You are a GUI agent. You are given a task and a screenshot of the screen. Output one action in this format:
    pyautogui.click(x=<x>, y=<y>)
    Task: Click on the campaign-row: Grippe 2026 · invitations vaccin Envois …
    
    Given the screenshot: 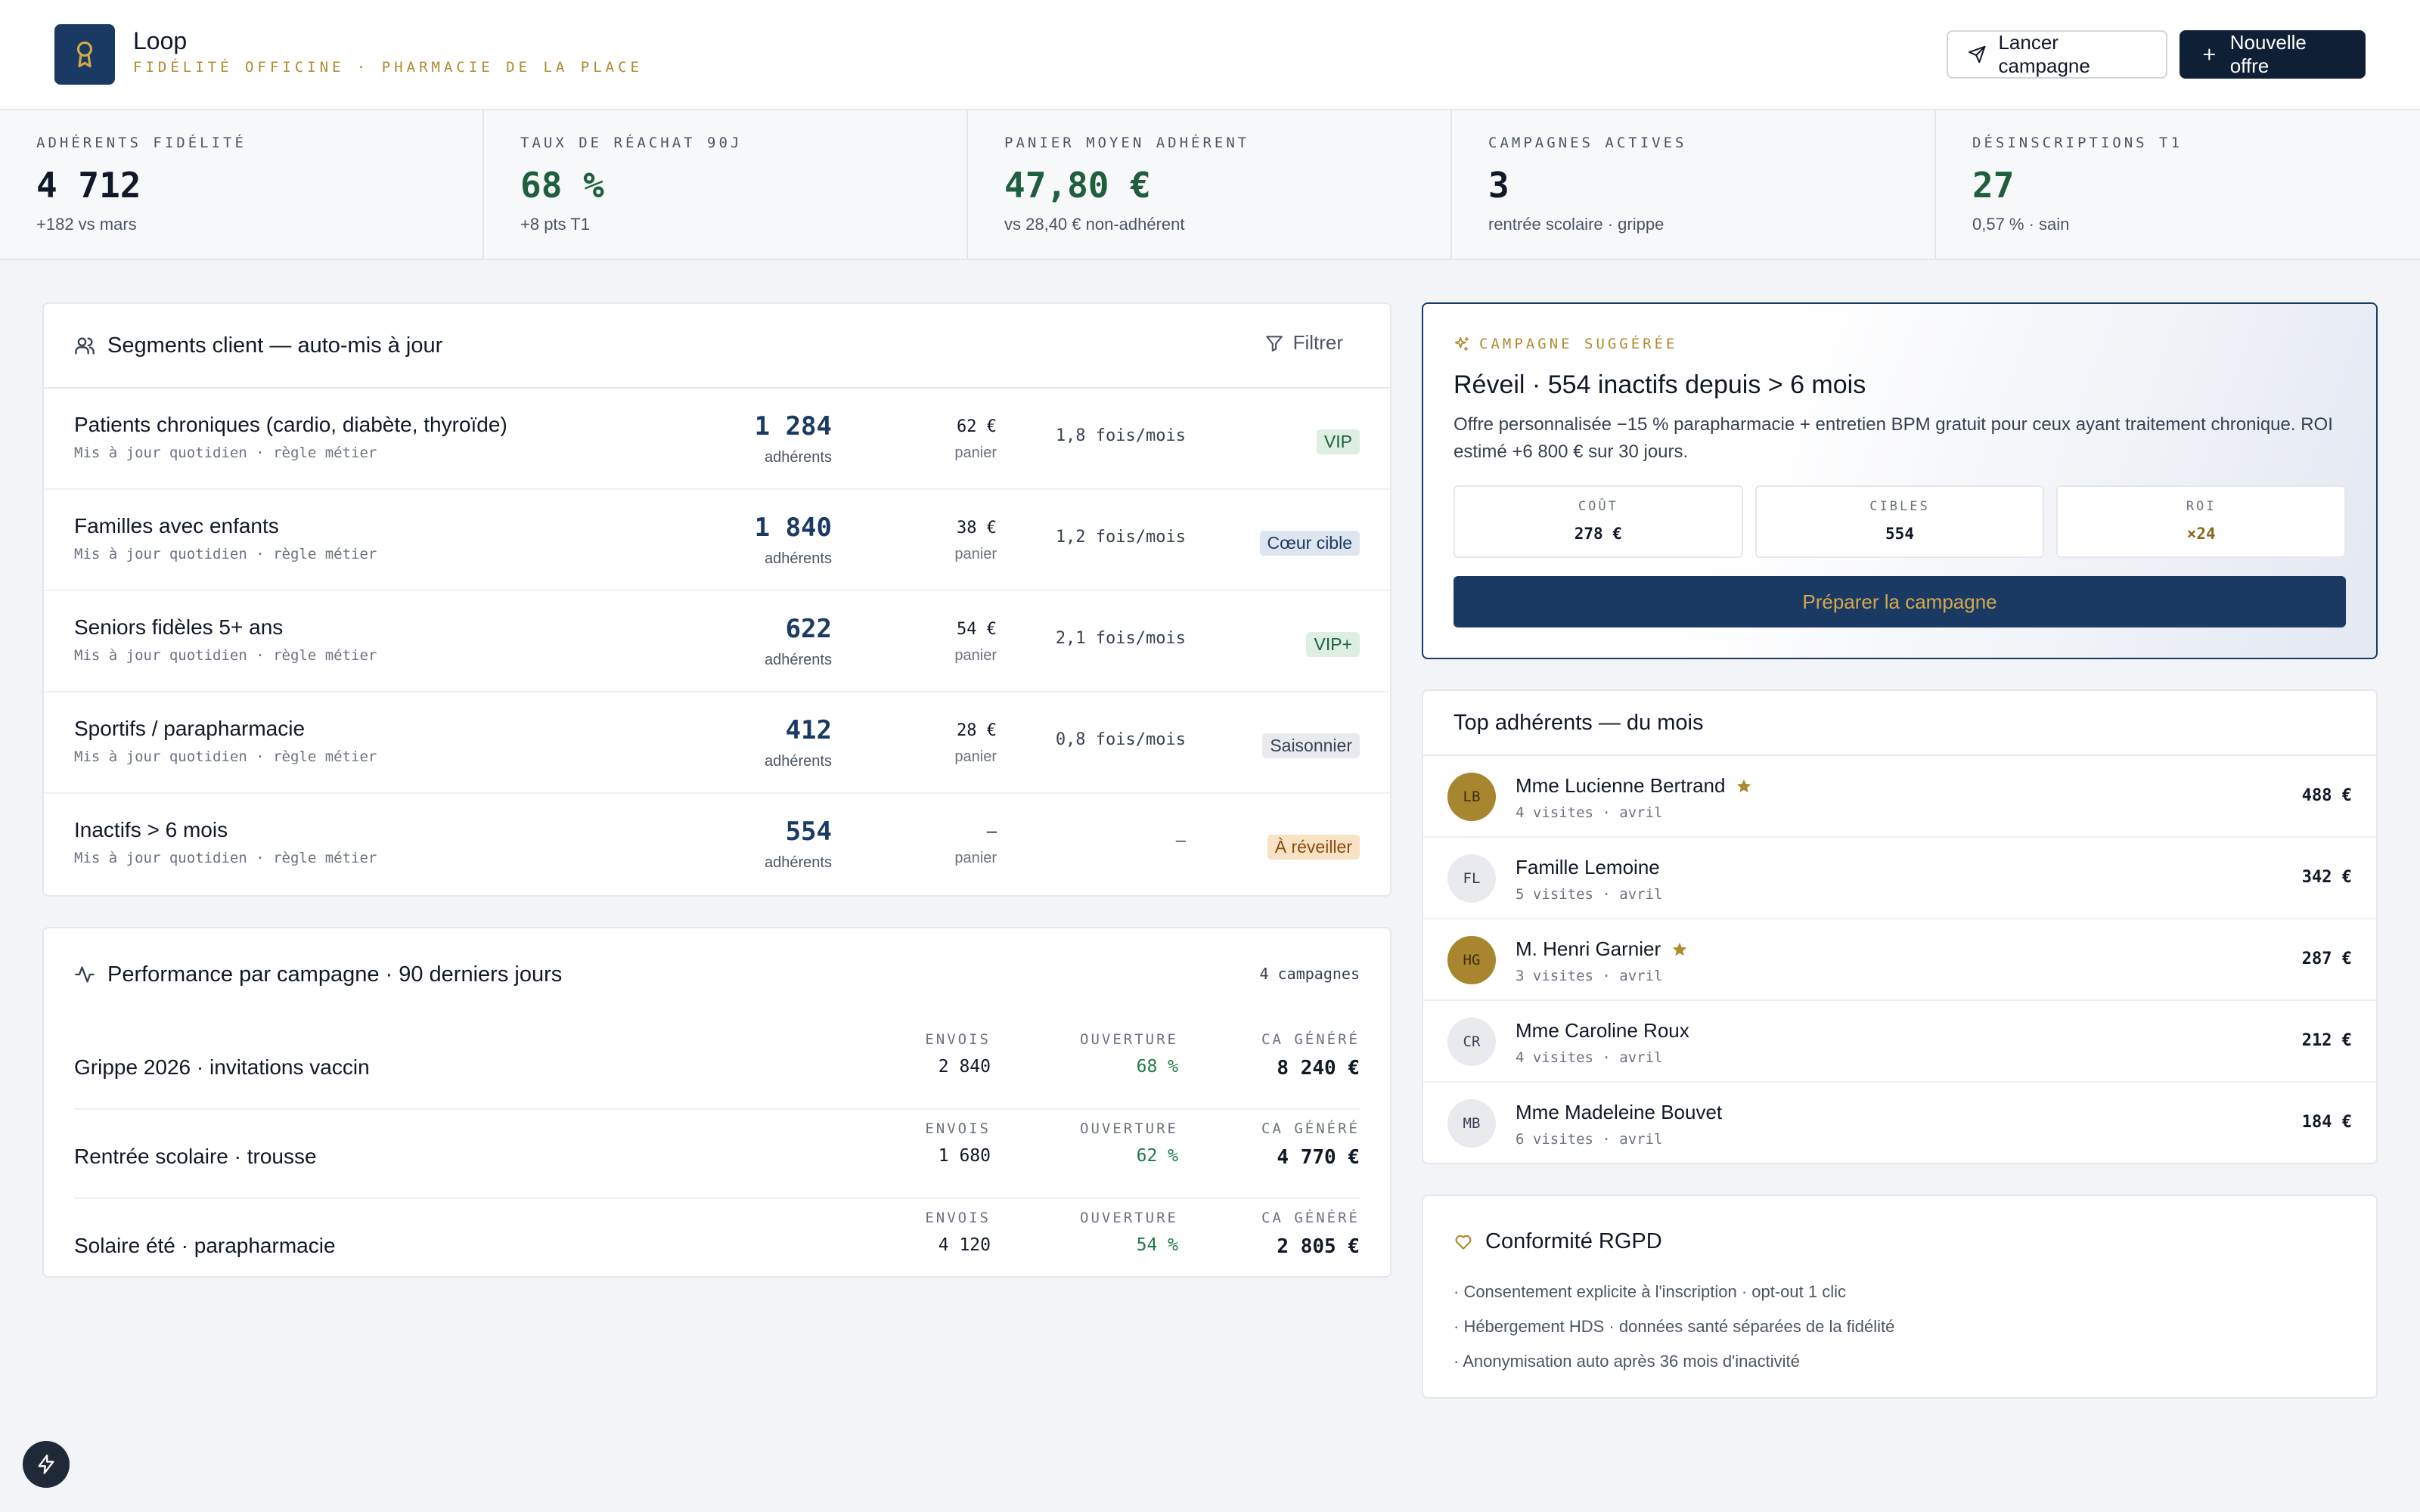 What is the action you would take?
    pyautogui.click(x=717, y=1065)
    